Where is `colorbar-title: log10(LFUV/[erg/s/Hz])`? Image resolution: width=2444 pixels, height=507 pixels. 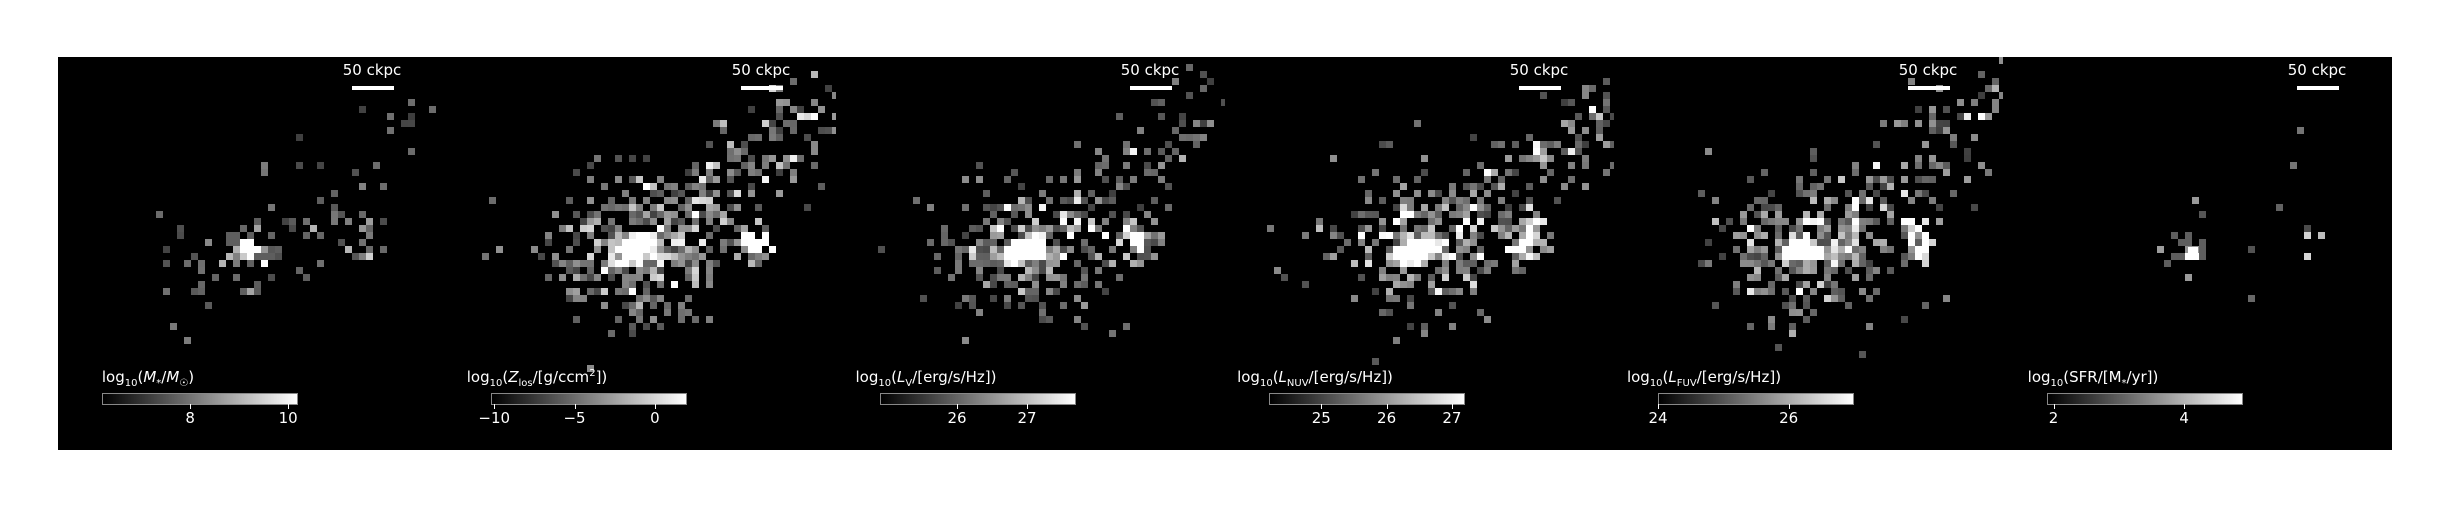
colorbar-title: log10(LFUV/[erg/s/Hz]) is located at coordinates (1704, 378).